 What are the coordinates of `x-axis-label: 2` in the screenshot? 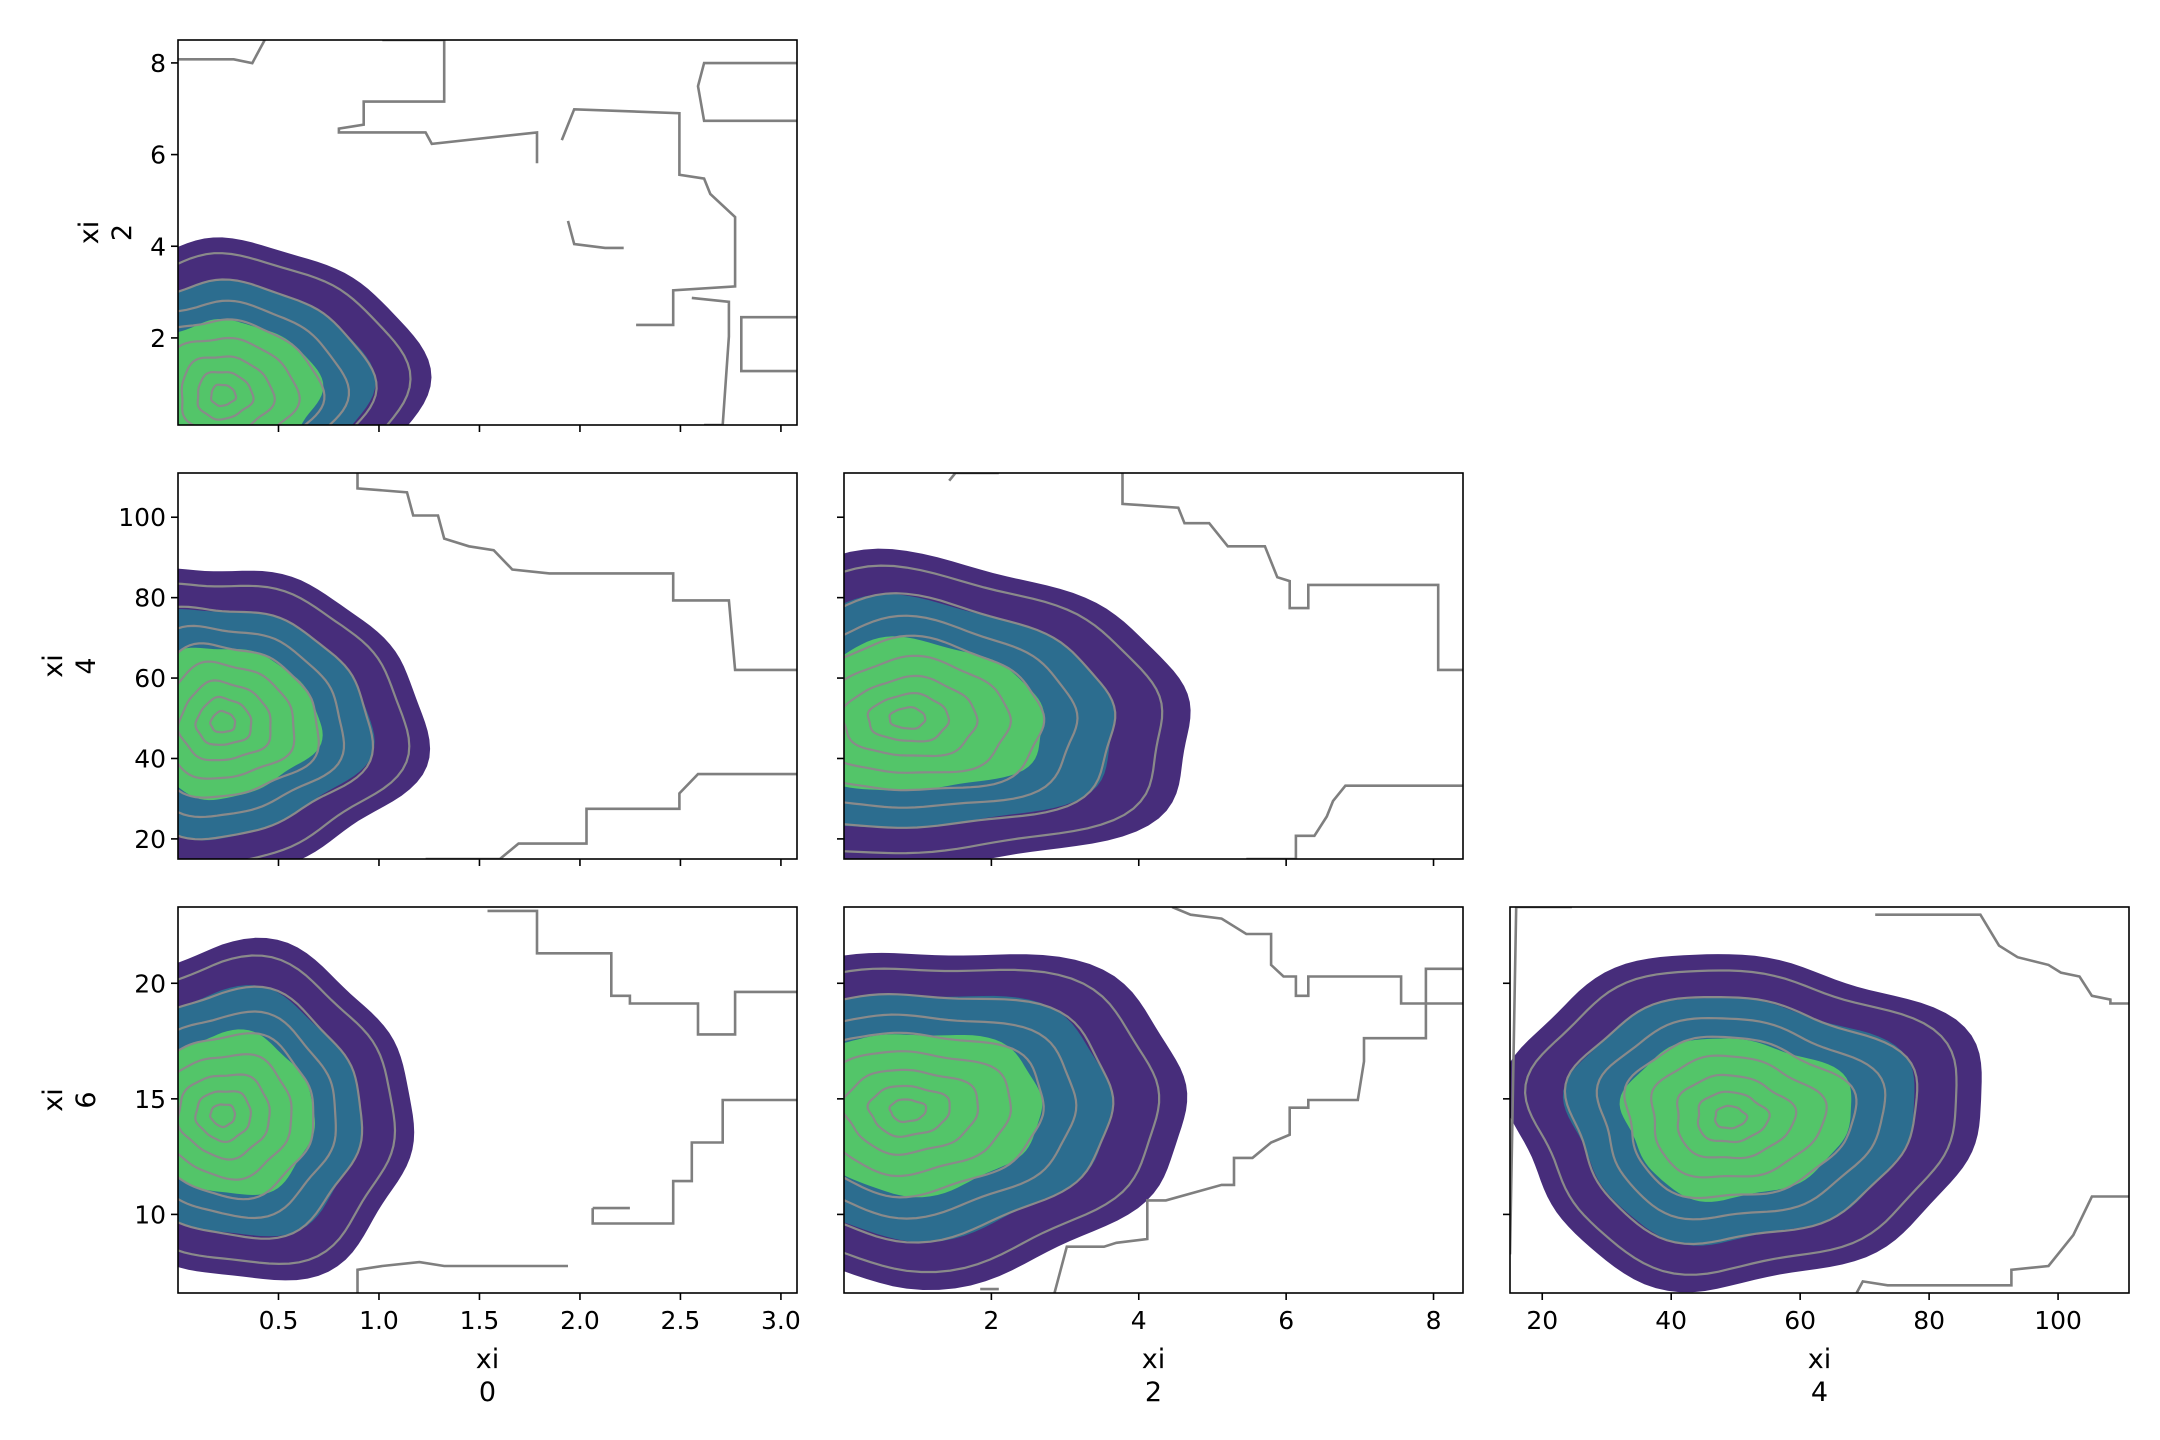 It's located at (1153, 1392).